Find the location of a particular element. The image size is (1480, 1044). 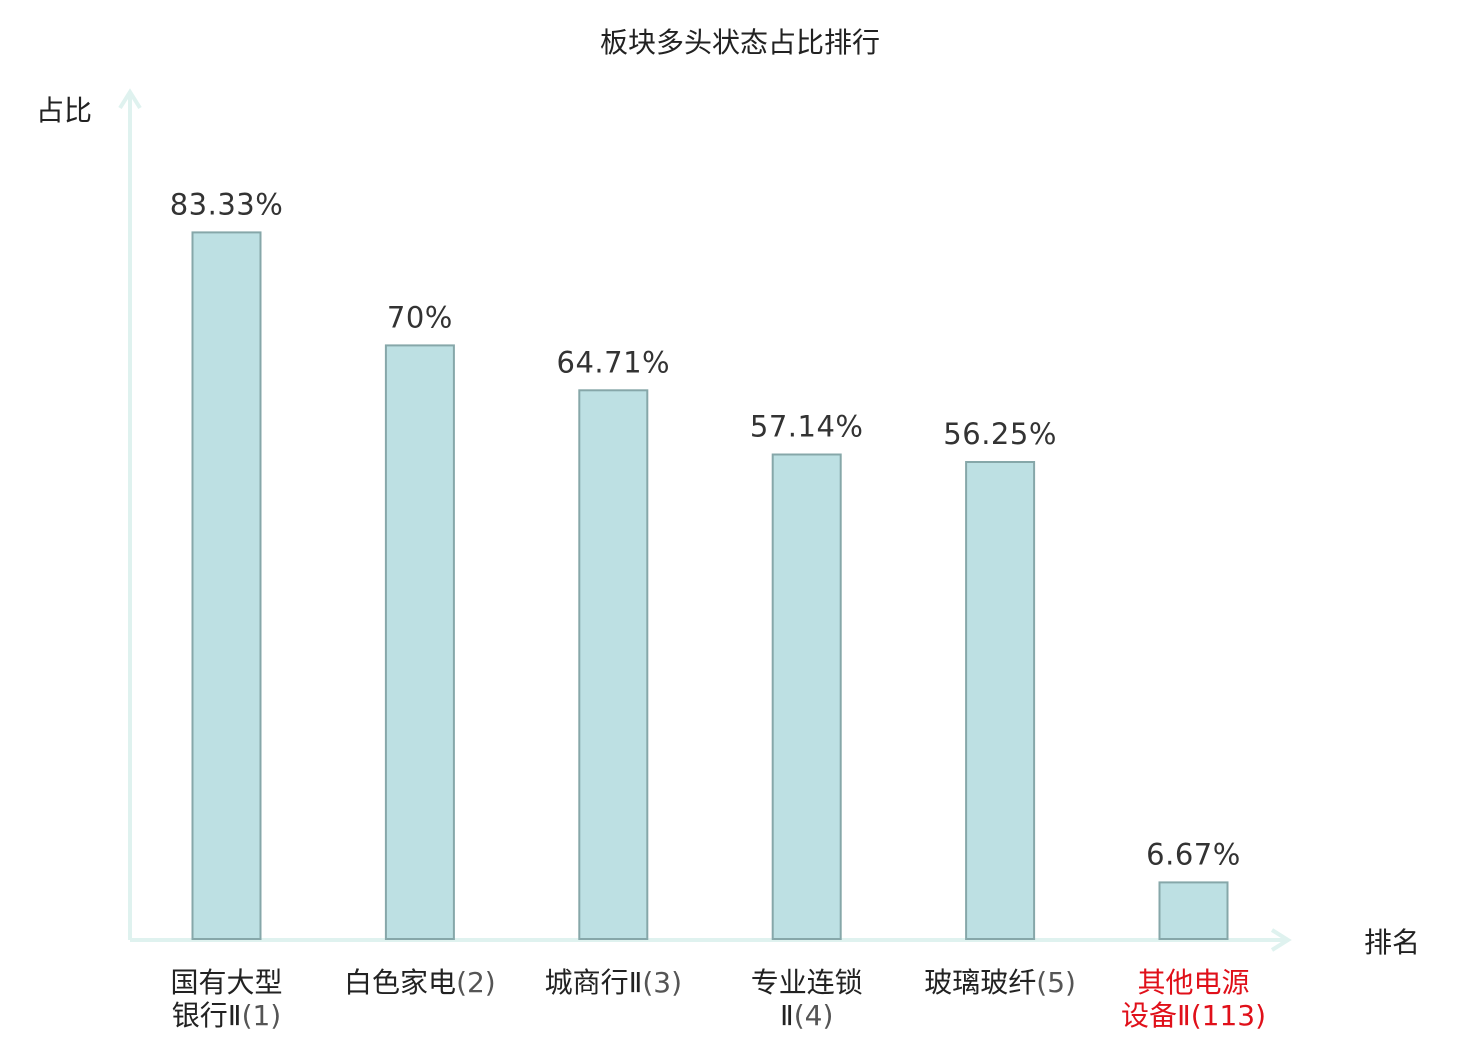

x-axis-label: 排名 is located at coordinates (1392, 942).